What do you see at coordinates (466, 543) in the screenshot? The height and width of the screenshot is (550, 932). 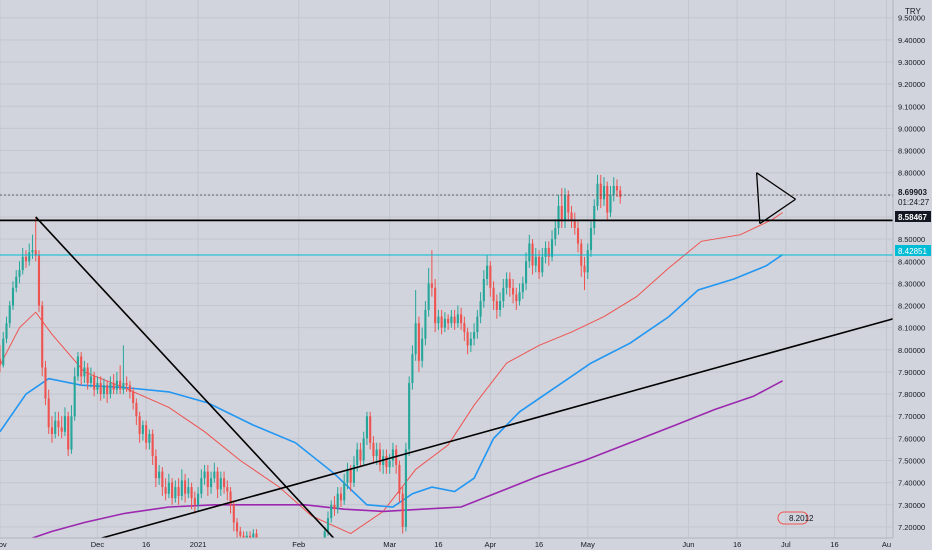 I see `time-axis: Nov Dec 16 2021 Feb Mar 16 Apr 16 May Jun 16 Jul 16 Au` at bounding box center [466, 543].